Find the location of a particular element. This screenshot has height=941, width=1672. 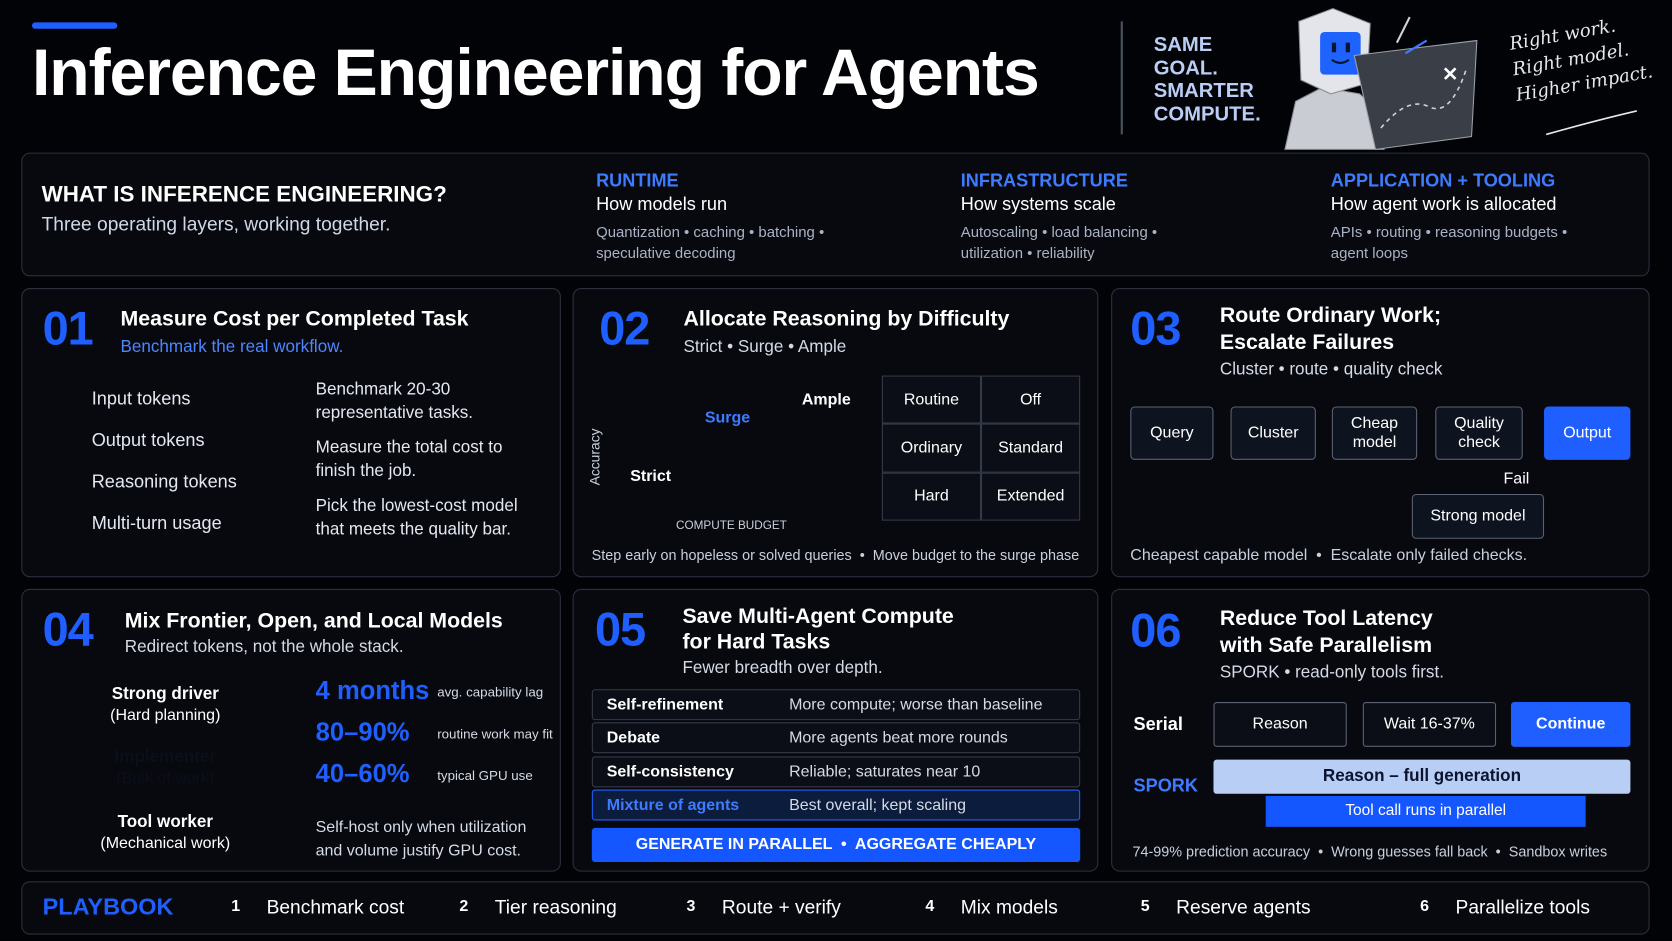

checklist-item: Input tokens is located at coordinates (141, 398).